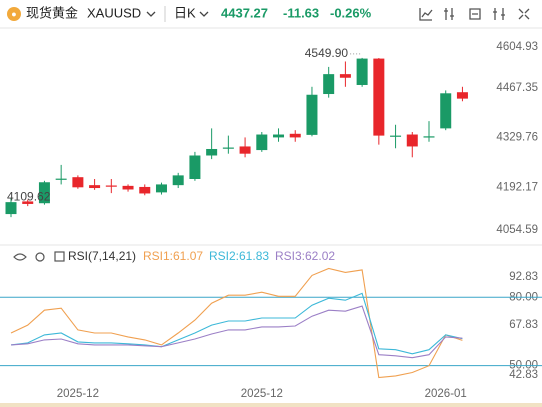  I want to click on last-price: 4437.27, so click(244, 12).